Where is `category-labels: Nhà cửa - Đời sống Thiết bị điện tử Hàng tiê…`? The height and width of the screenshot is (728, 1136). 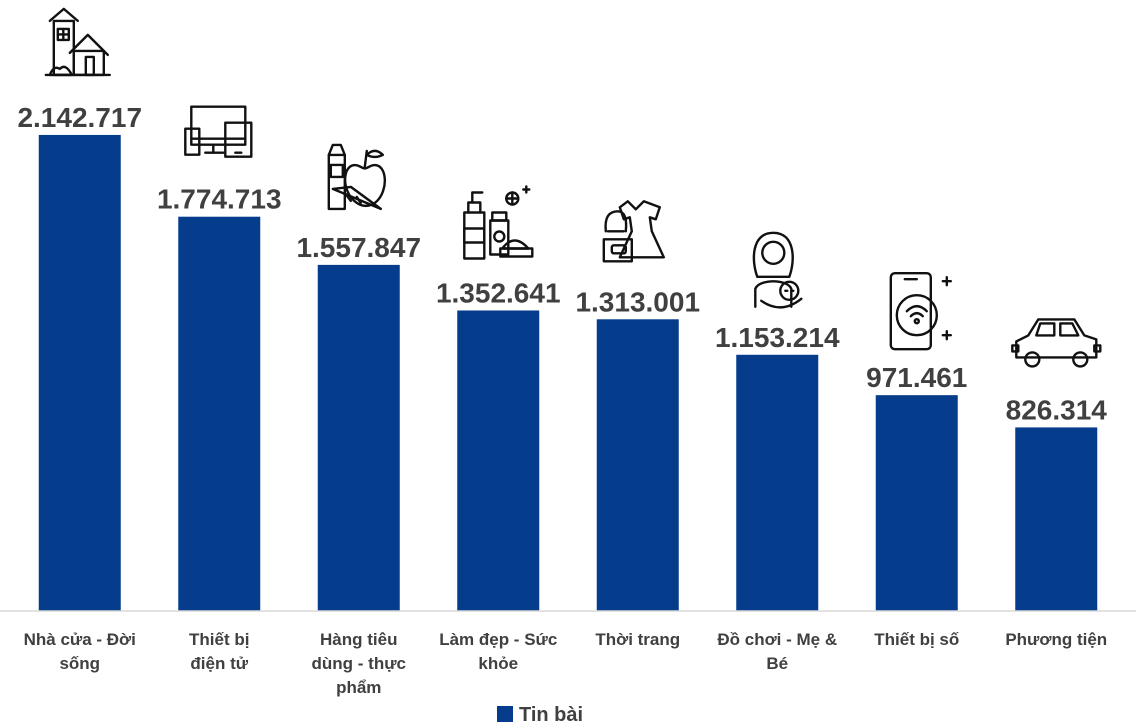 category-labels: Nhà cửa - Đời sống Thiết bị điện tử Hàng tiê… is located at coordinates (566, 663).